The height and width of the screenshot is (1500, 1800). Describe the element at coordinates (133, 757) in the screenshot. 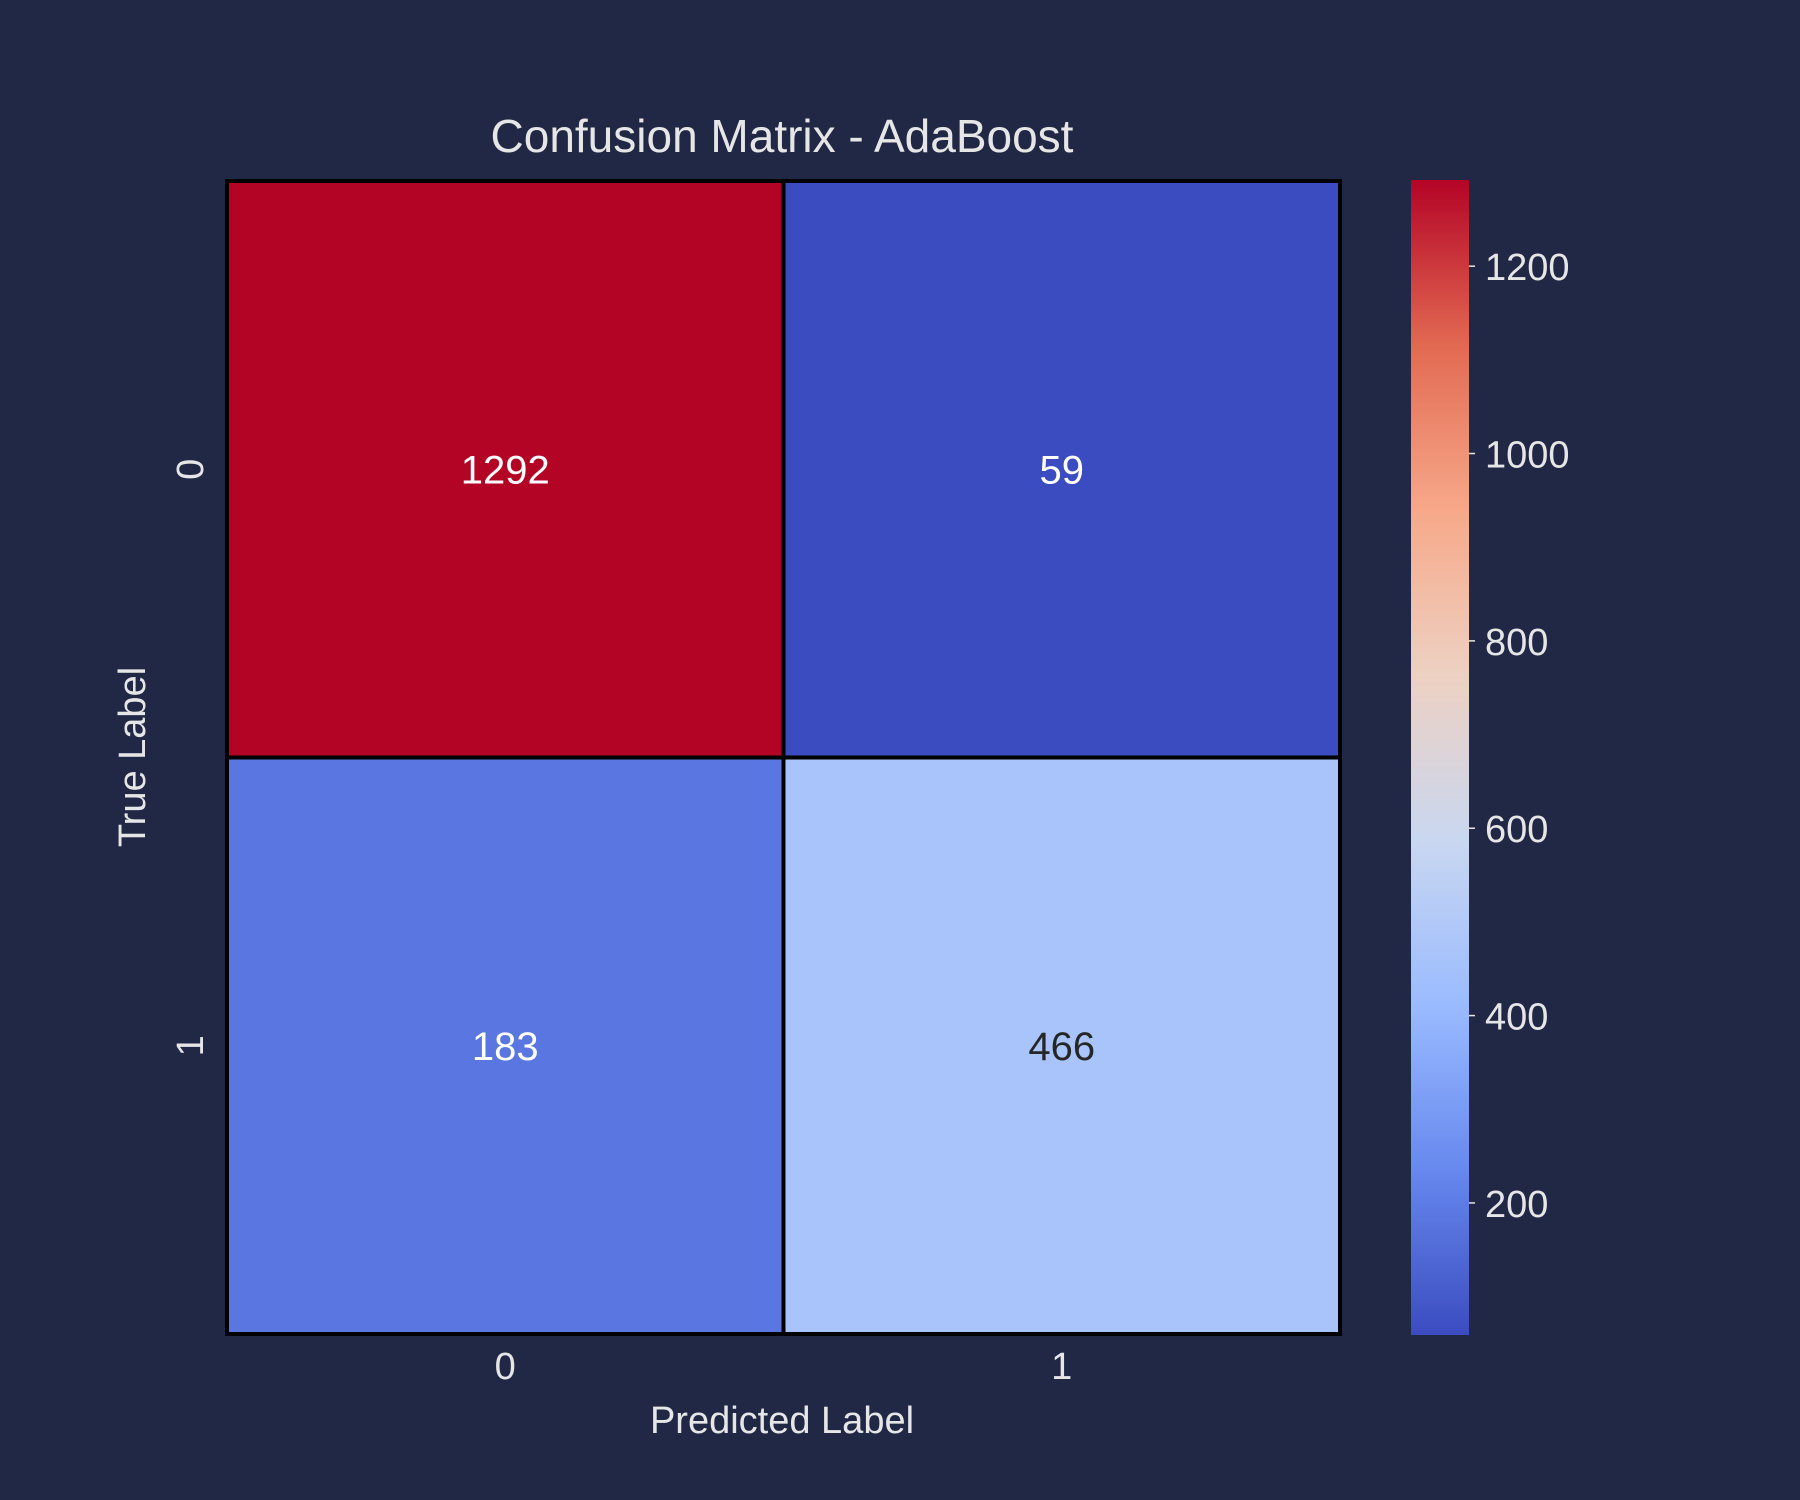

I see `y-axis-label: True Label` at that location.